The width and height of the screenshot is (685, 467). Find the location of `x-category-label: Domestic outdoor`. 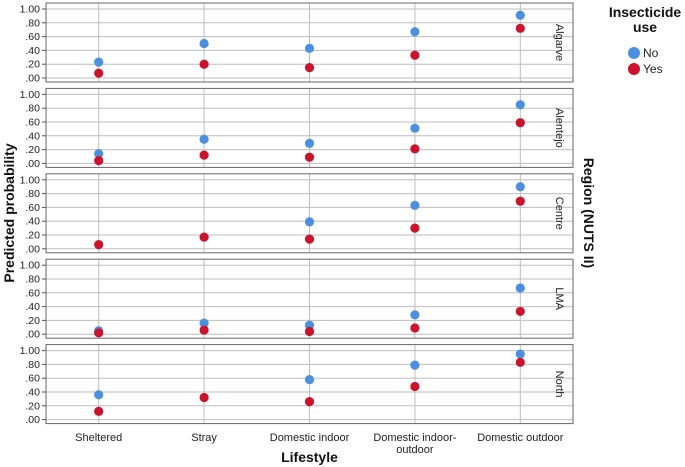

x-category-label: Domestic outdoor is located at coordinates (520, 438).